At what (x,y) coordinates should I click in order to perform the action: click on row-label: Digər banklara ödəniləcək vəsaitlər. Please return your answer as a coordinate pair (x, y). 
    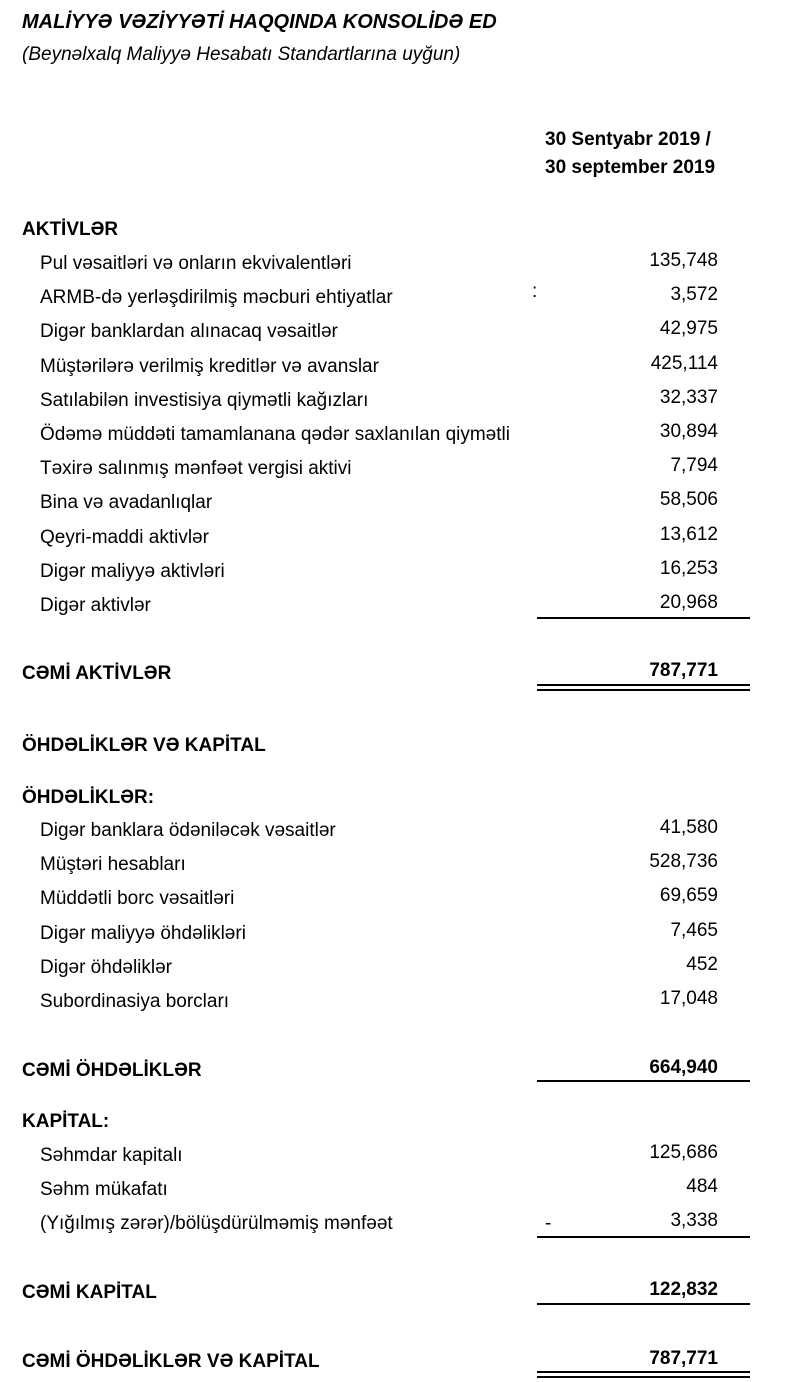
    Looking at the image, I should click on (188, 830).